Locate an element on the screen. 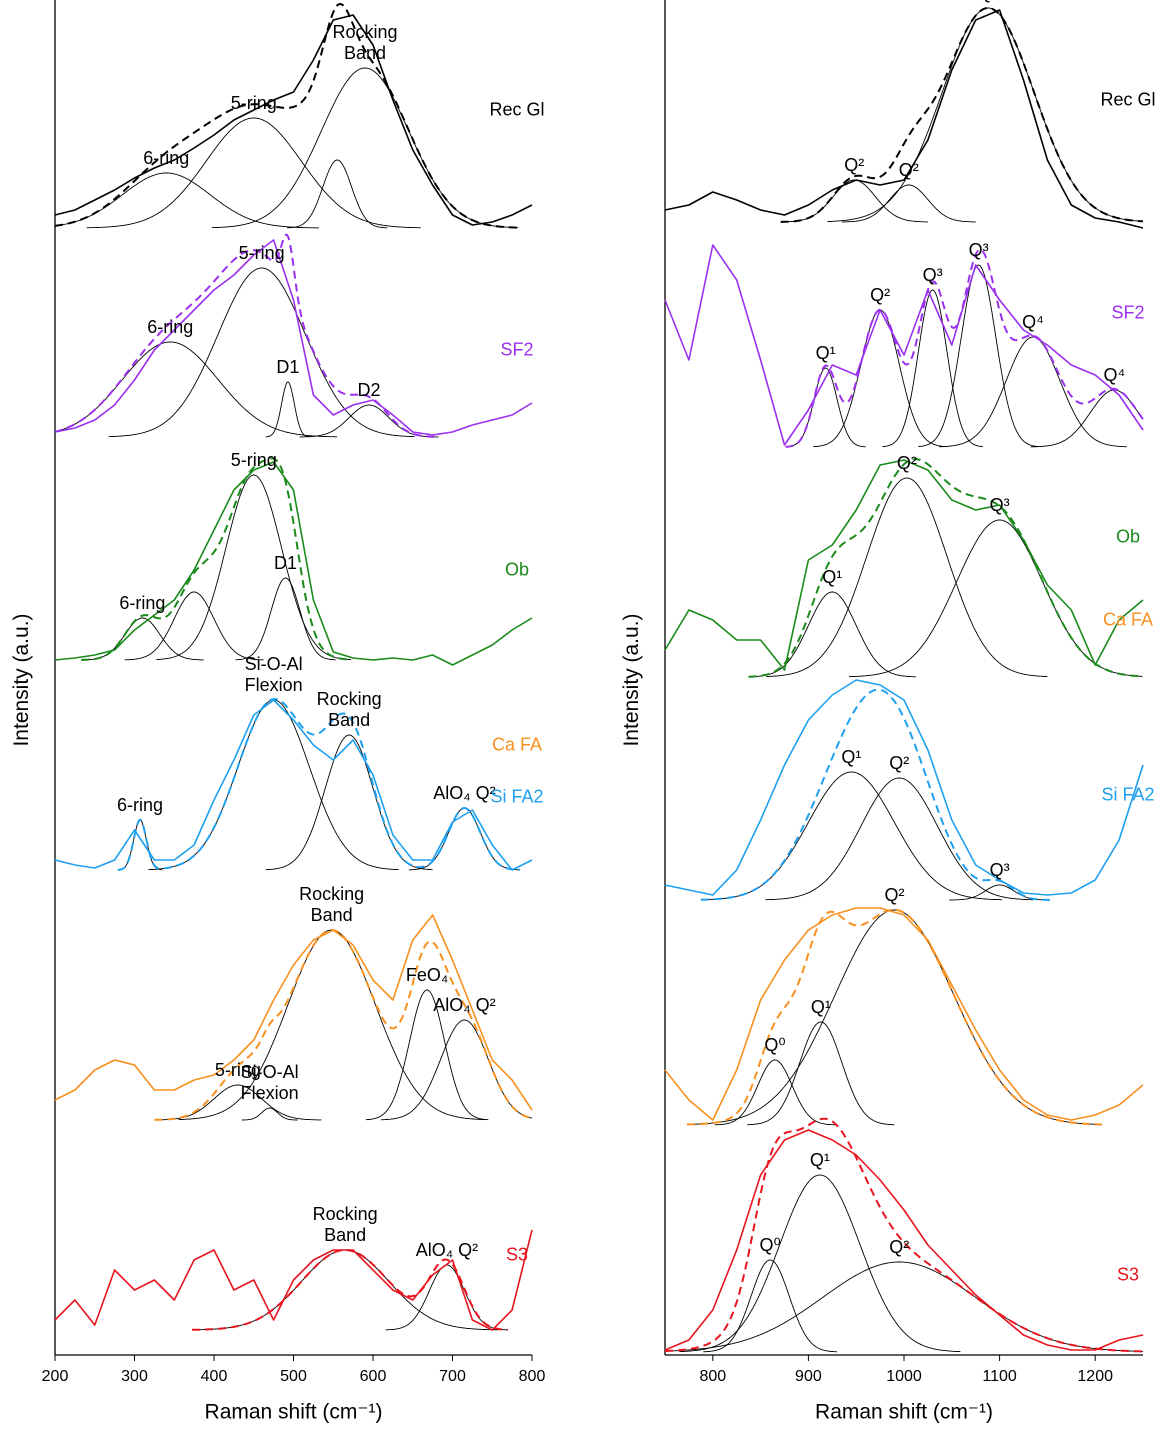 This screenshot has height=1434, width=1170. x-tick-label: 300 is located at coordinates (134, 1376).